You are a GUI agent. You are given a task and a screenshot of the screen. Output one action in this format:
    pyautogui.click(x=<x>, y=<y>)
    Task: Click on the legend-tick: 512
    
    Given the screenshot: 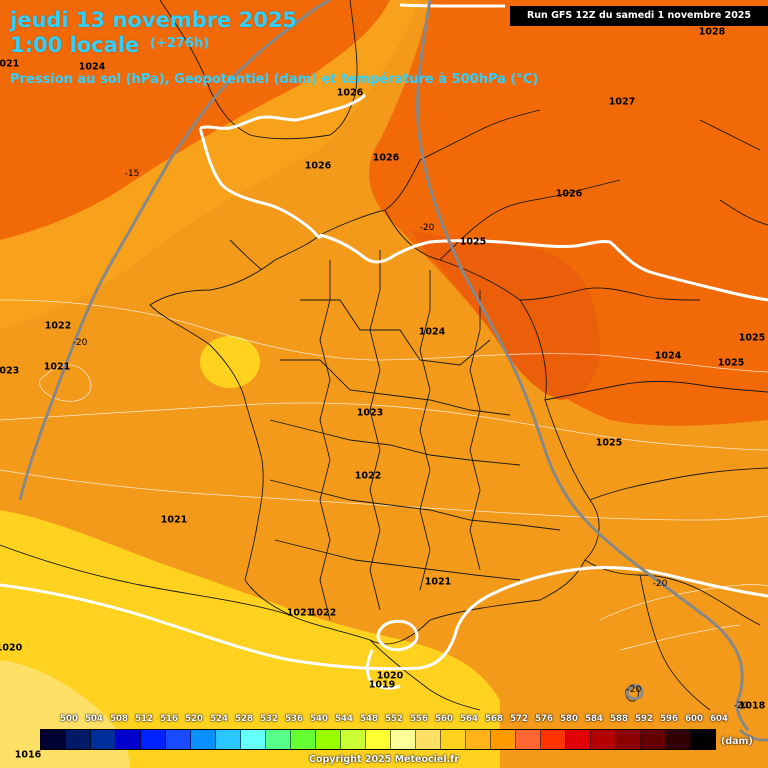 What is the action you would take?
    pyautogui.click(x=144, y=719)
    